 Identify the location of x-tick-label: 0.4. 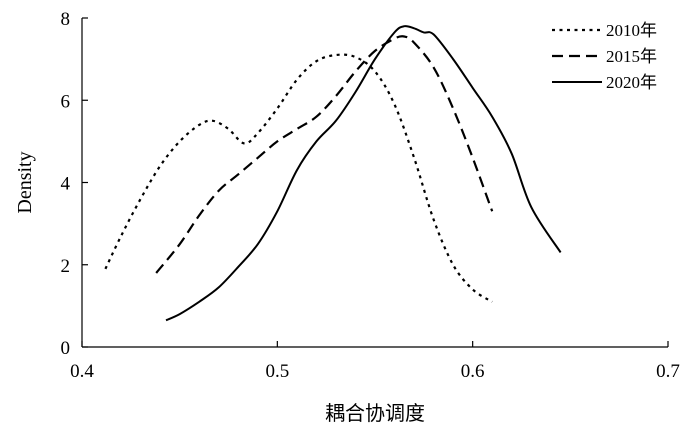
(82, 371).